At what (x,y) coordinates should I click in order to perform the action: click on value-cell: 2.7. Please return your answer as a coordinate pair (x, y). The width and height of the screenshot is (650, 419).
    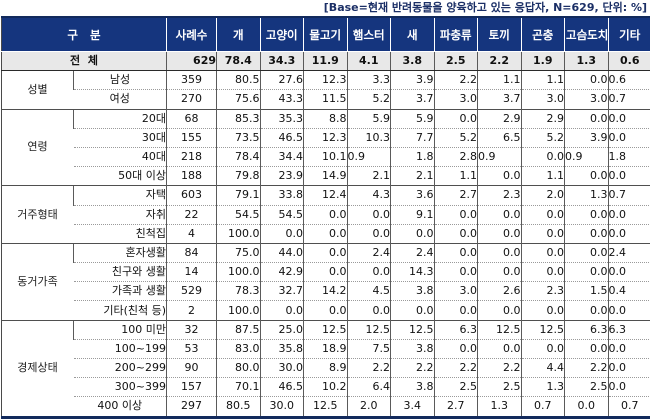
    Looking at the image, I should click on (456, 195).